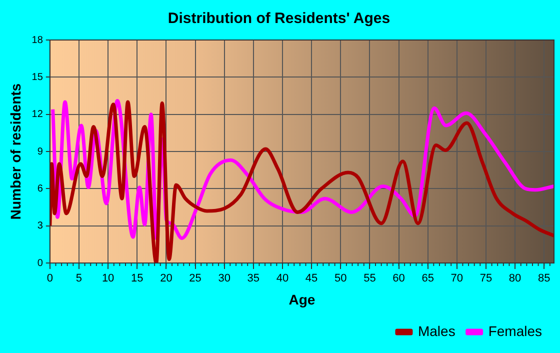  I want to click on x-tick-label: 80, so click(515, 278).